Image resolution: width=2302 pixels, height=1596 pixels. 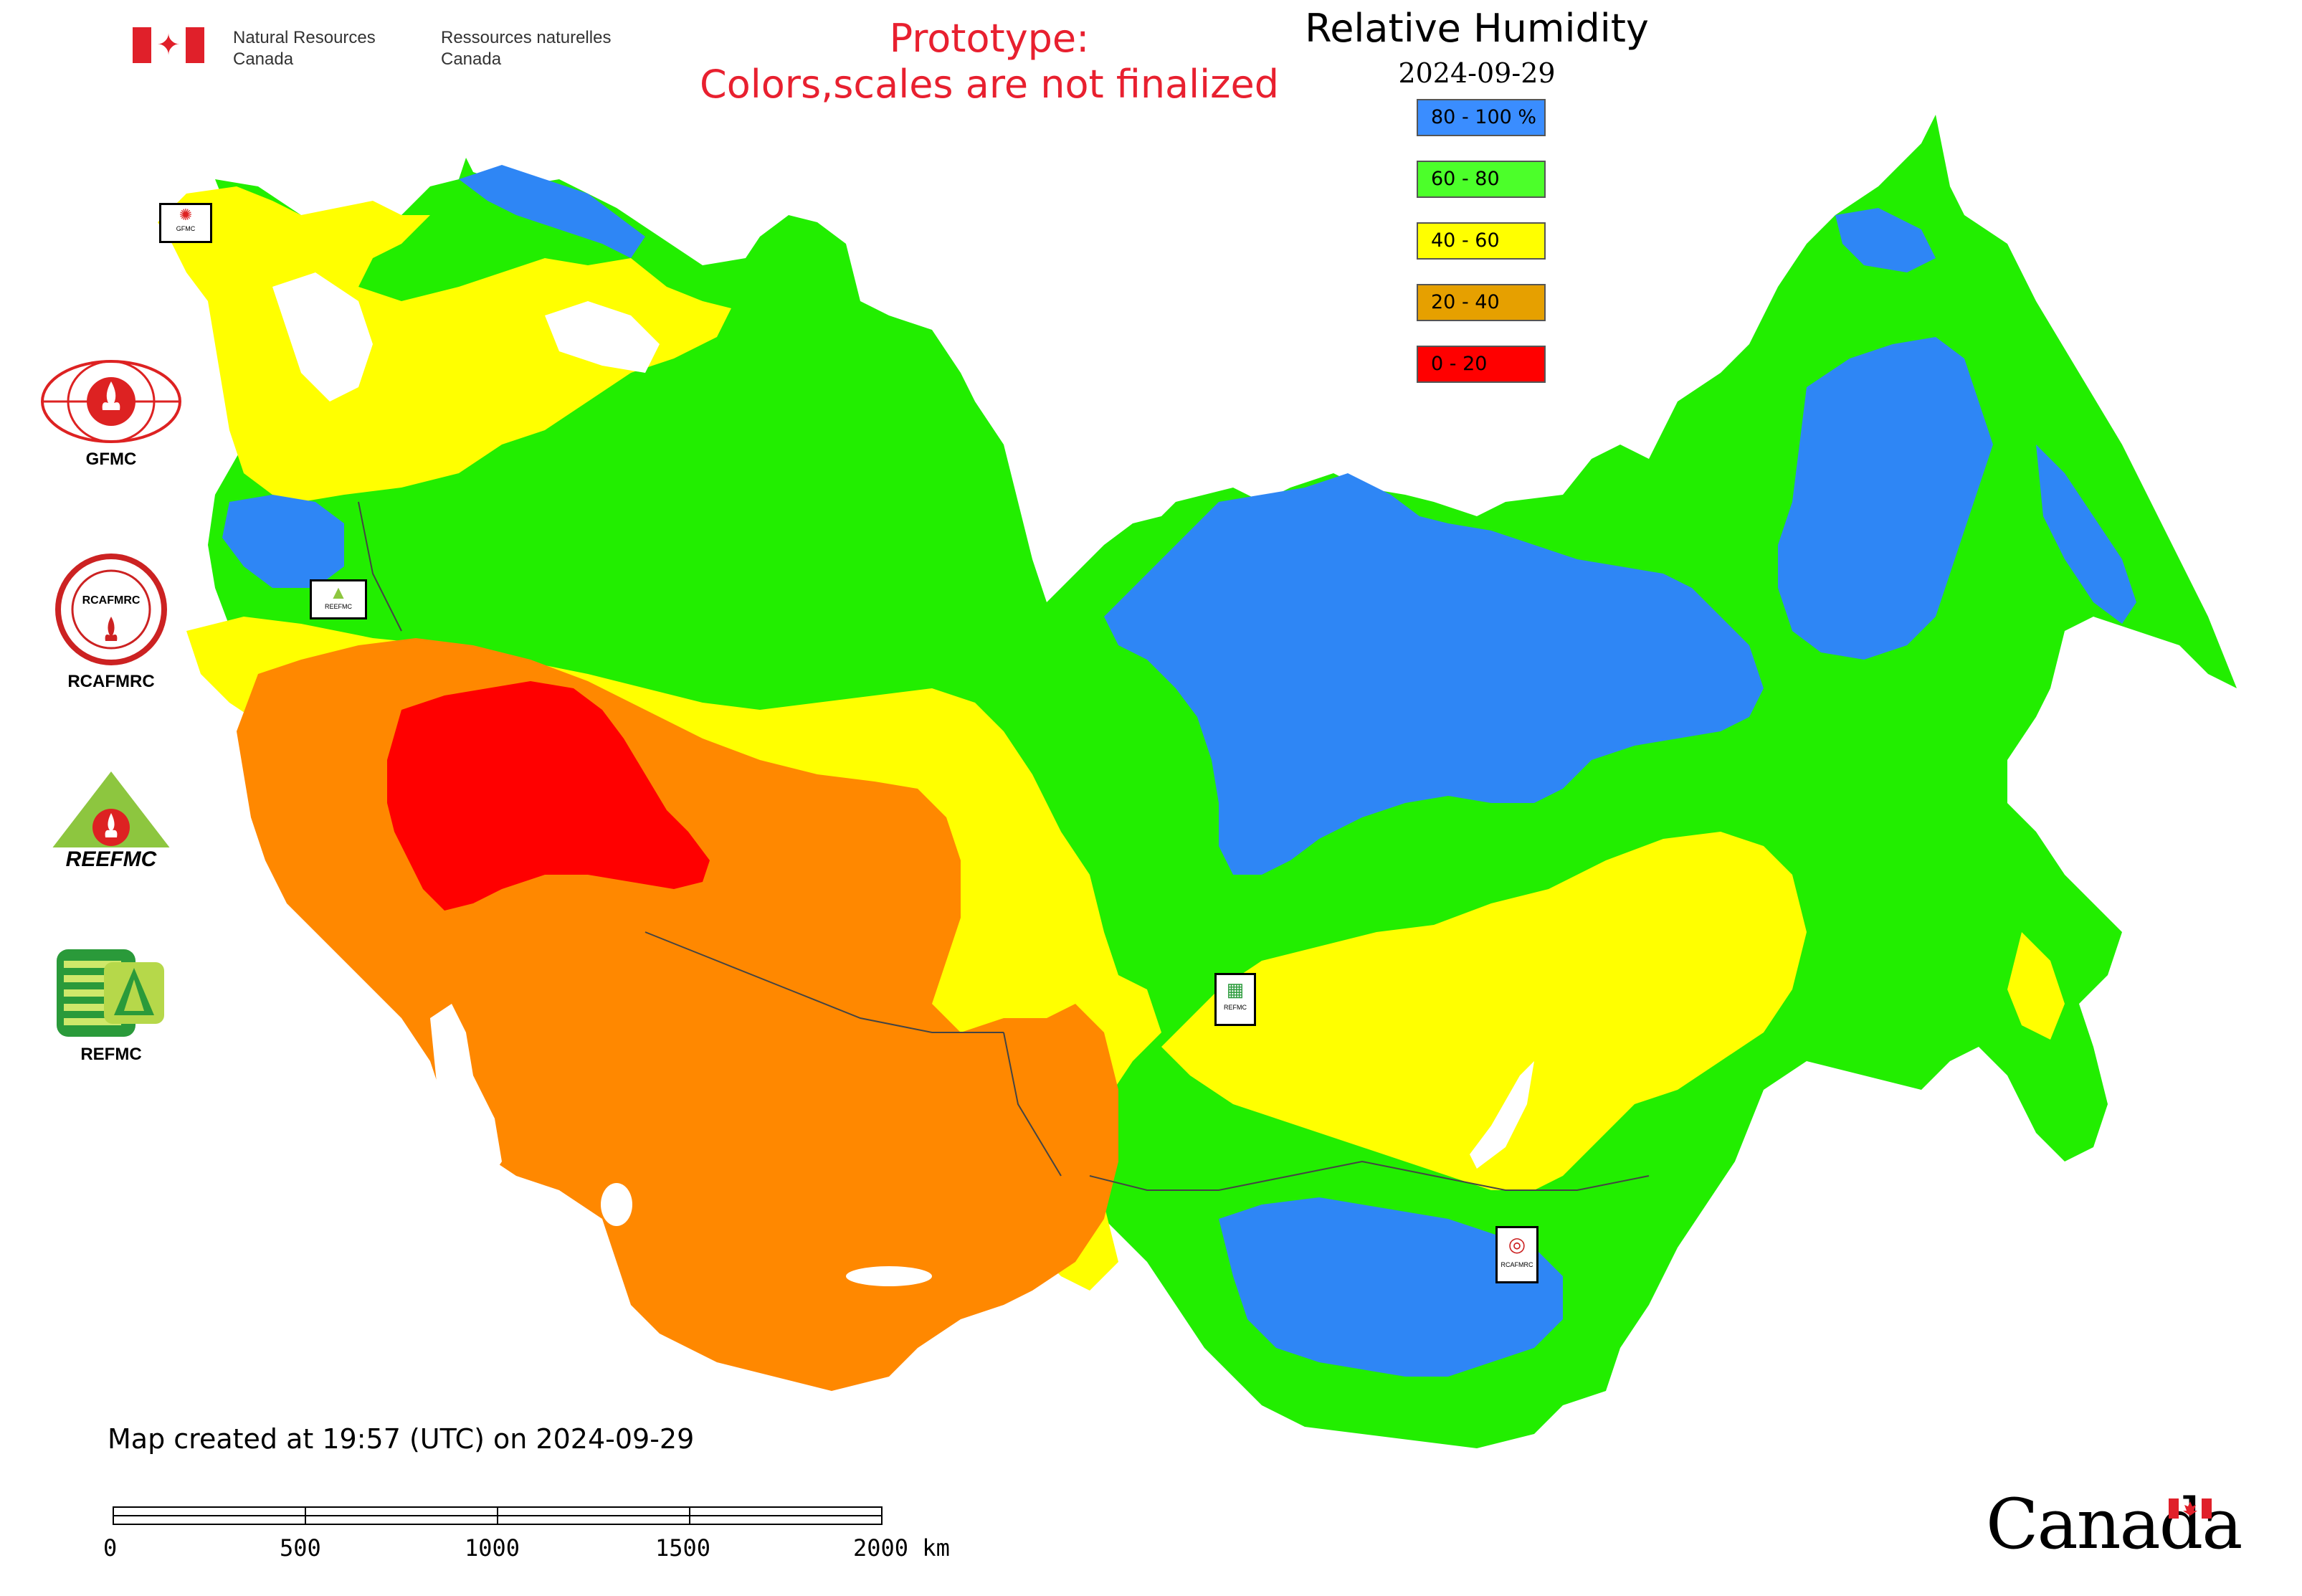 What do you see at coordinates (2114, 1524) in the screenshot?
I see `canada-wordmark: Canada` at bounding box center [2114, 1524].